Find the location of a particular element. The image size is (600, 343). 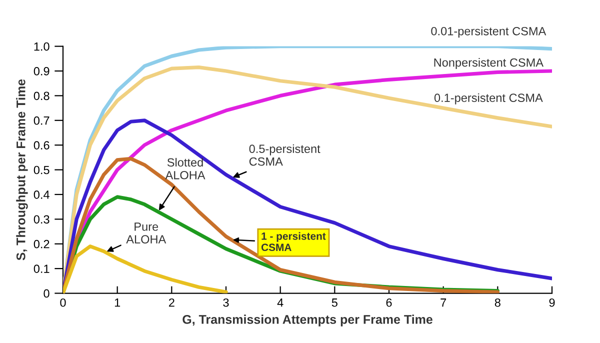

x-tick-label: 8 is located at coordinates (497, 302).